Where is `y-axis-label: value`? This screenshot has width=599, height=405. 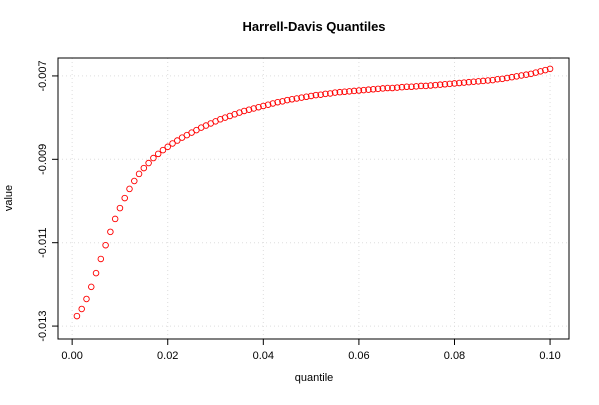 y-axis-label: value is located at coordinates (9, 198).